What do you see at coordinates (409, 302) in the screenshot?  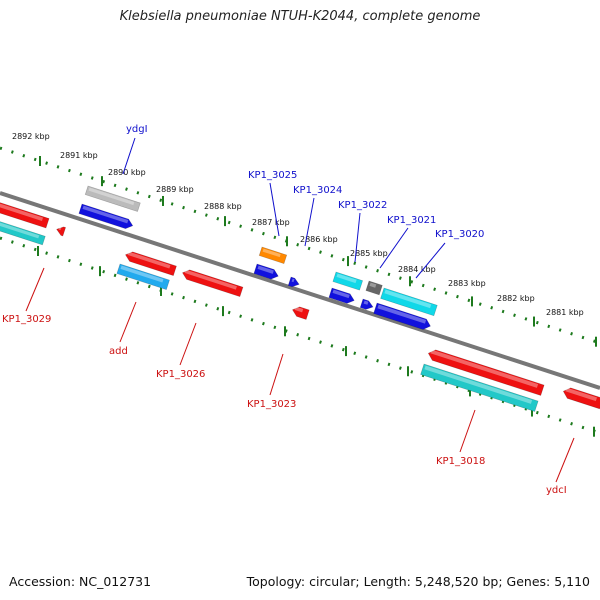 I see `KP1_3020-feature` at bounding box center [409, 302].